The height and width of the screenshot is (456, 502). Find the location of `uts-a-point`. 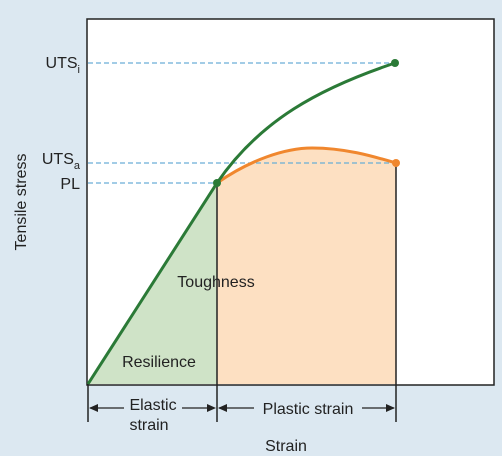

uts-a-point is located at coordinates (396, 163).